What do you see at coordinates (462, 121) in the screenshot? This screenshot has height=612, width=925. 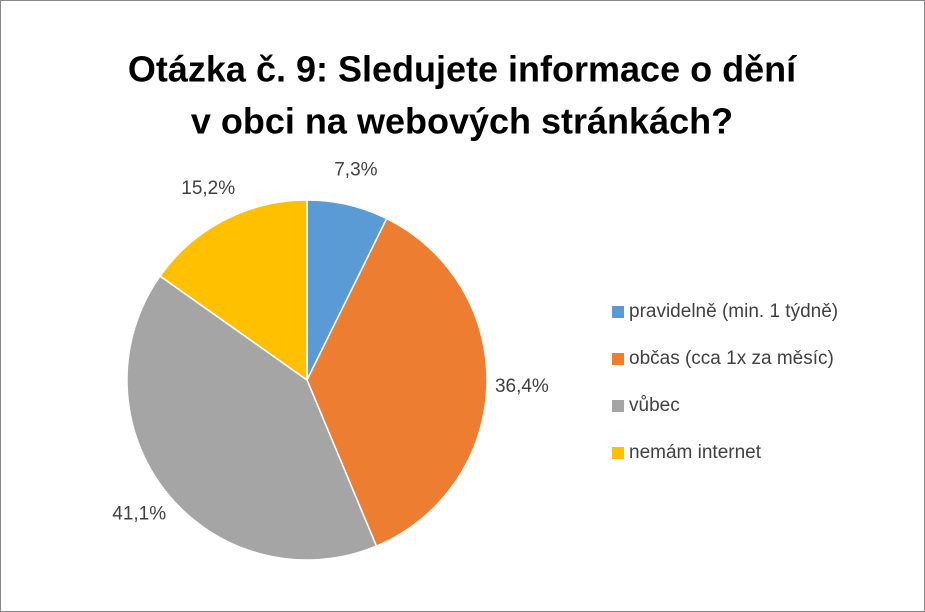 I see `chart-title: v obci na webových stránkách?` at bounding box center [462, 121].